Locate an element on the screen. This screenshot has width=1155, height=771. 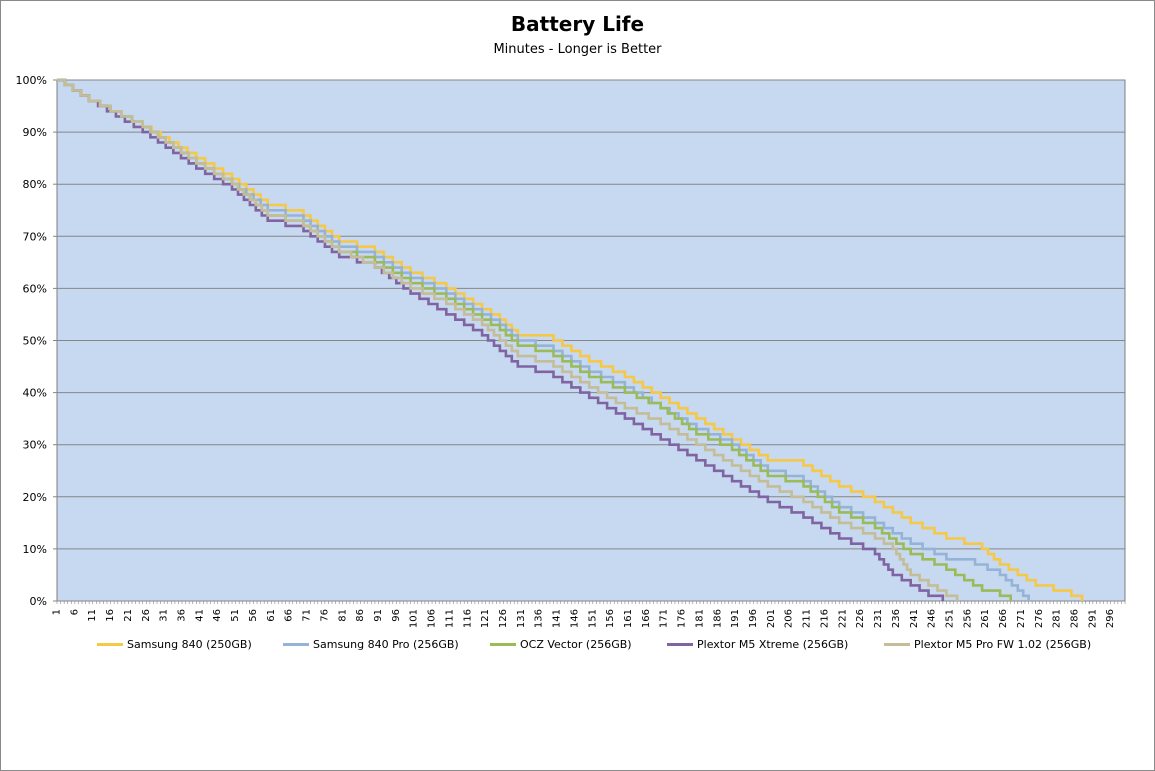
legend-item: Samsung 840 (250GB) is located at coordinates (174, 644).